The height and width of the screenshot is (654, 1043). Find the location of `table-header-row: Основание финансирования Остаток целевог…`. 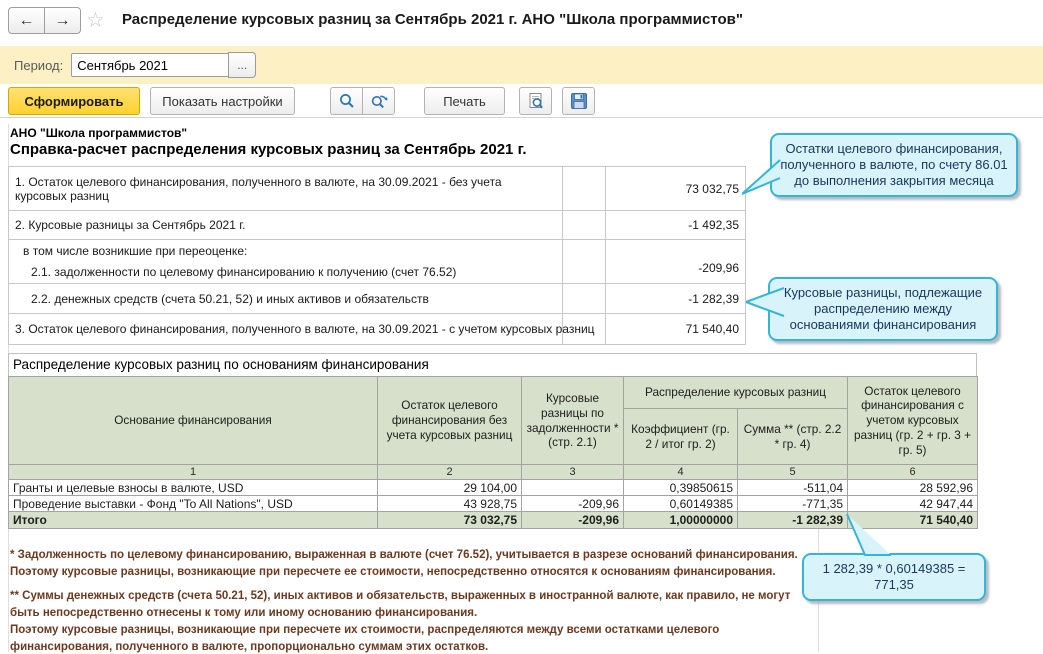

table-header-row: Основание финансирования Остаток целевог… is located at coordinates (493, 420).